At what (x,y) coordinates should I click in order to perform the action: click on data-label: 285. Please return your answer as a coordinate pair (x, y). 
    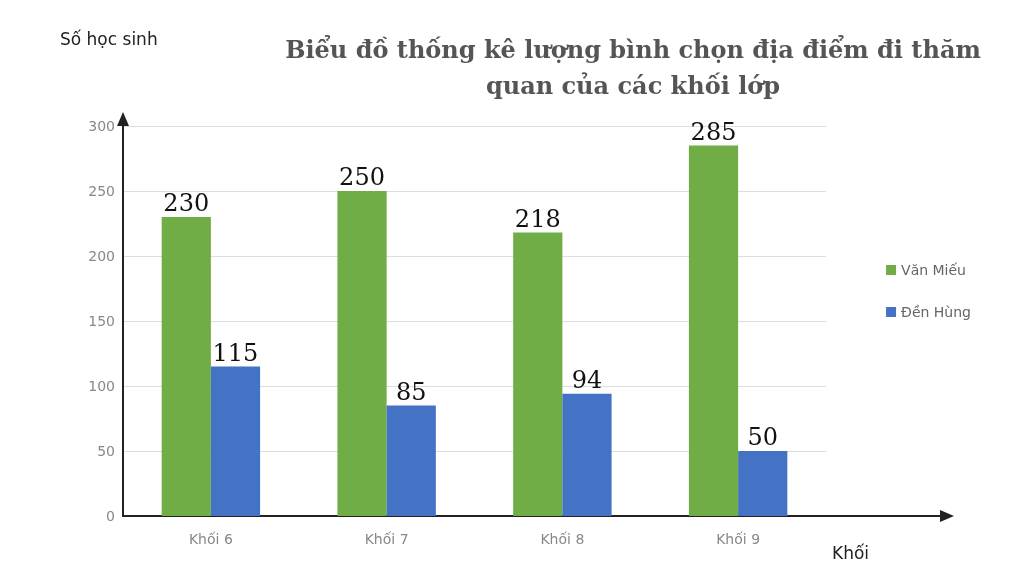
    Looking at the image, I should click on (713, 131).